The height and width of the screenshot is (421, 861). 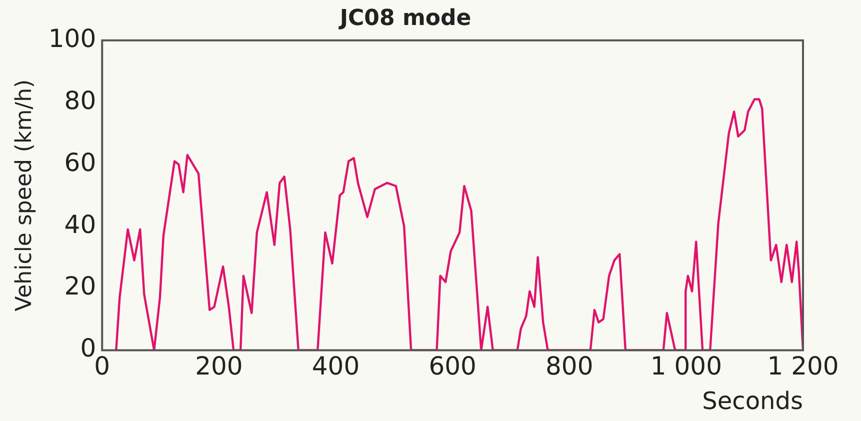 What do you see at coordinates (72, 38) in the screenshot?
I see `y-tick-label: 100` at bounding box center [72, 38].